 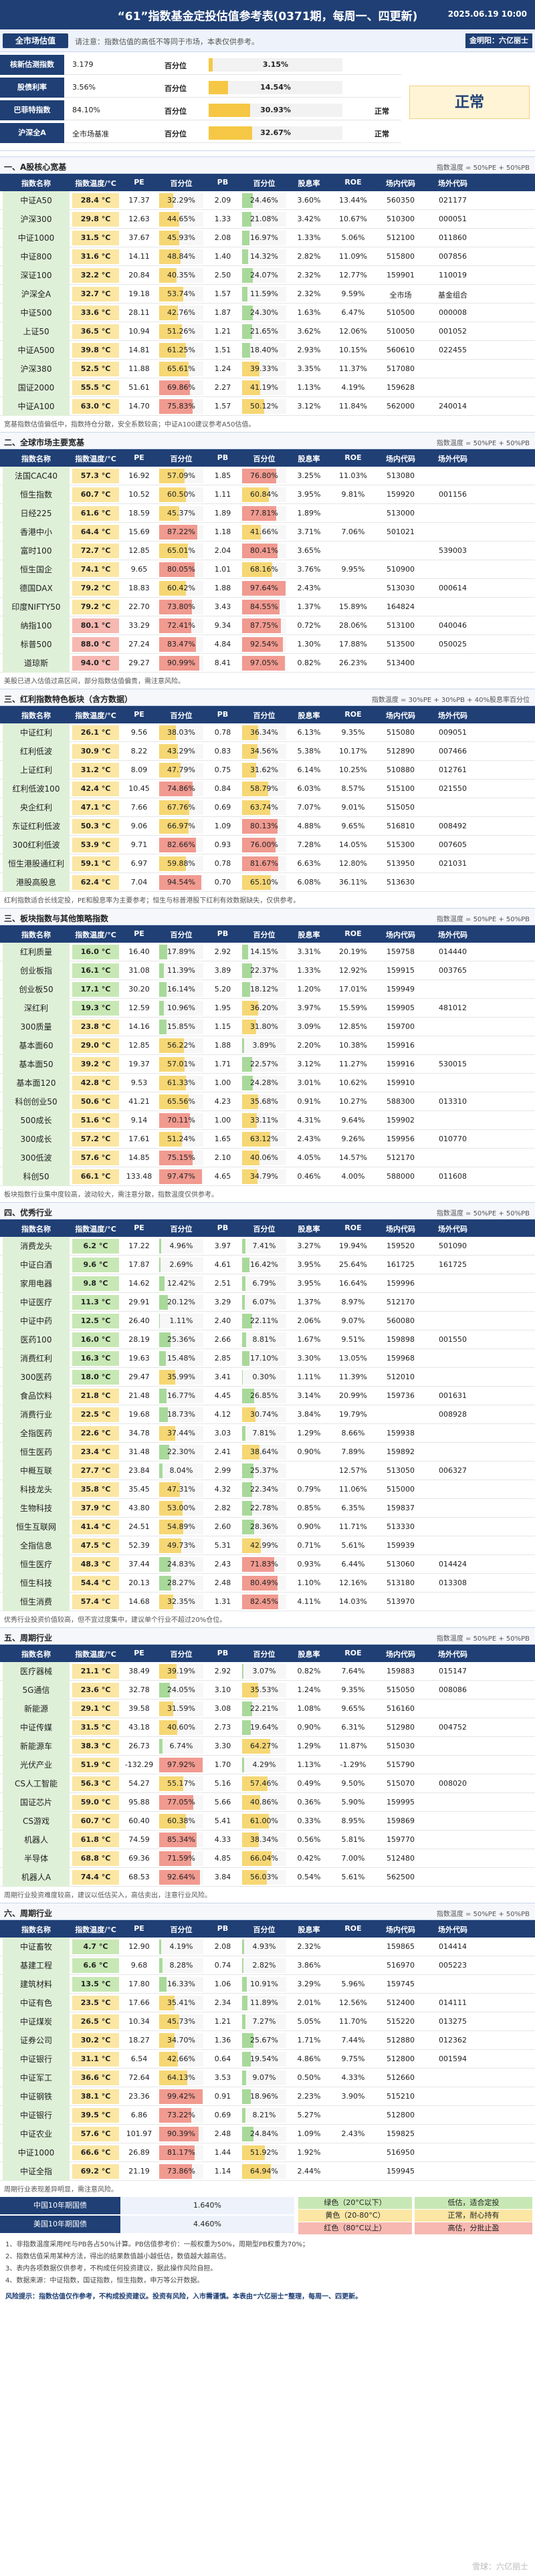 I want to click on percentile-value: 50.12%, so click(x=264, y=406).